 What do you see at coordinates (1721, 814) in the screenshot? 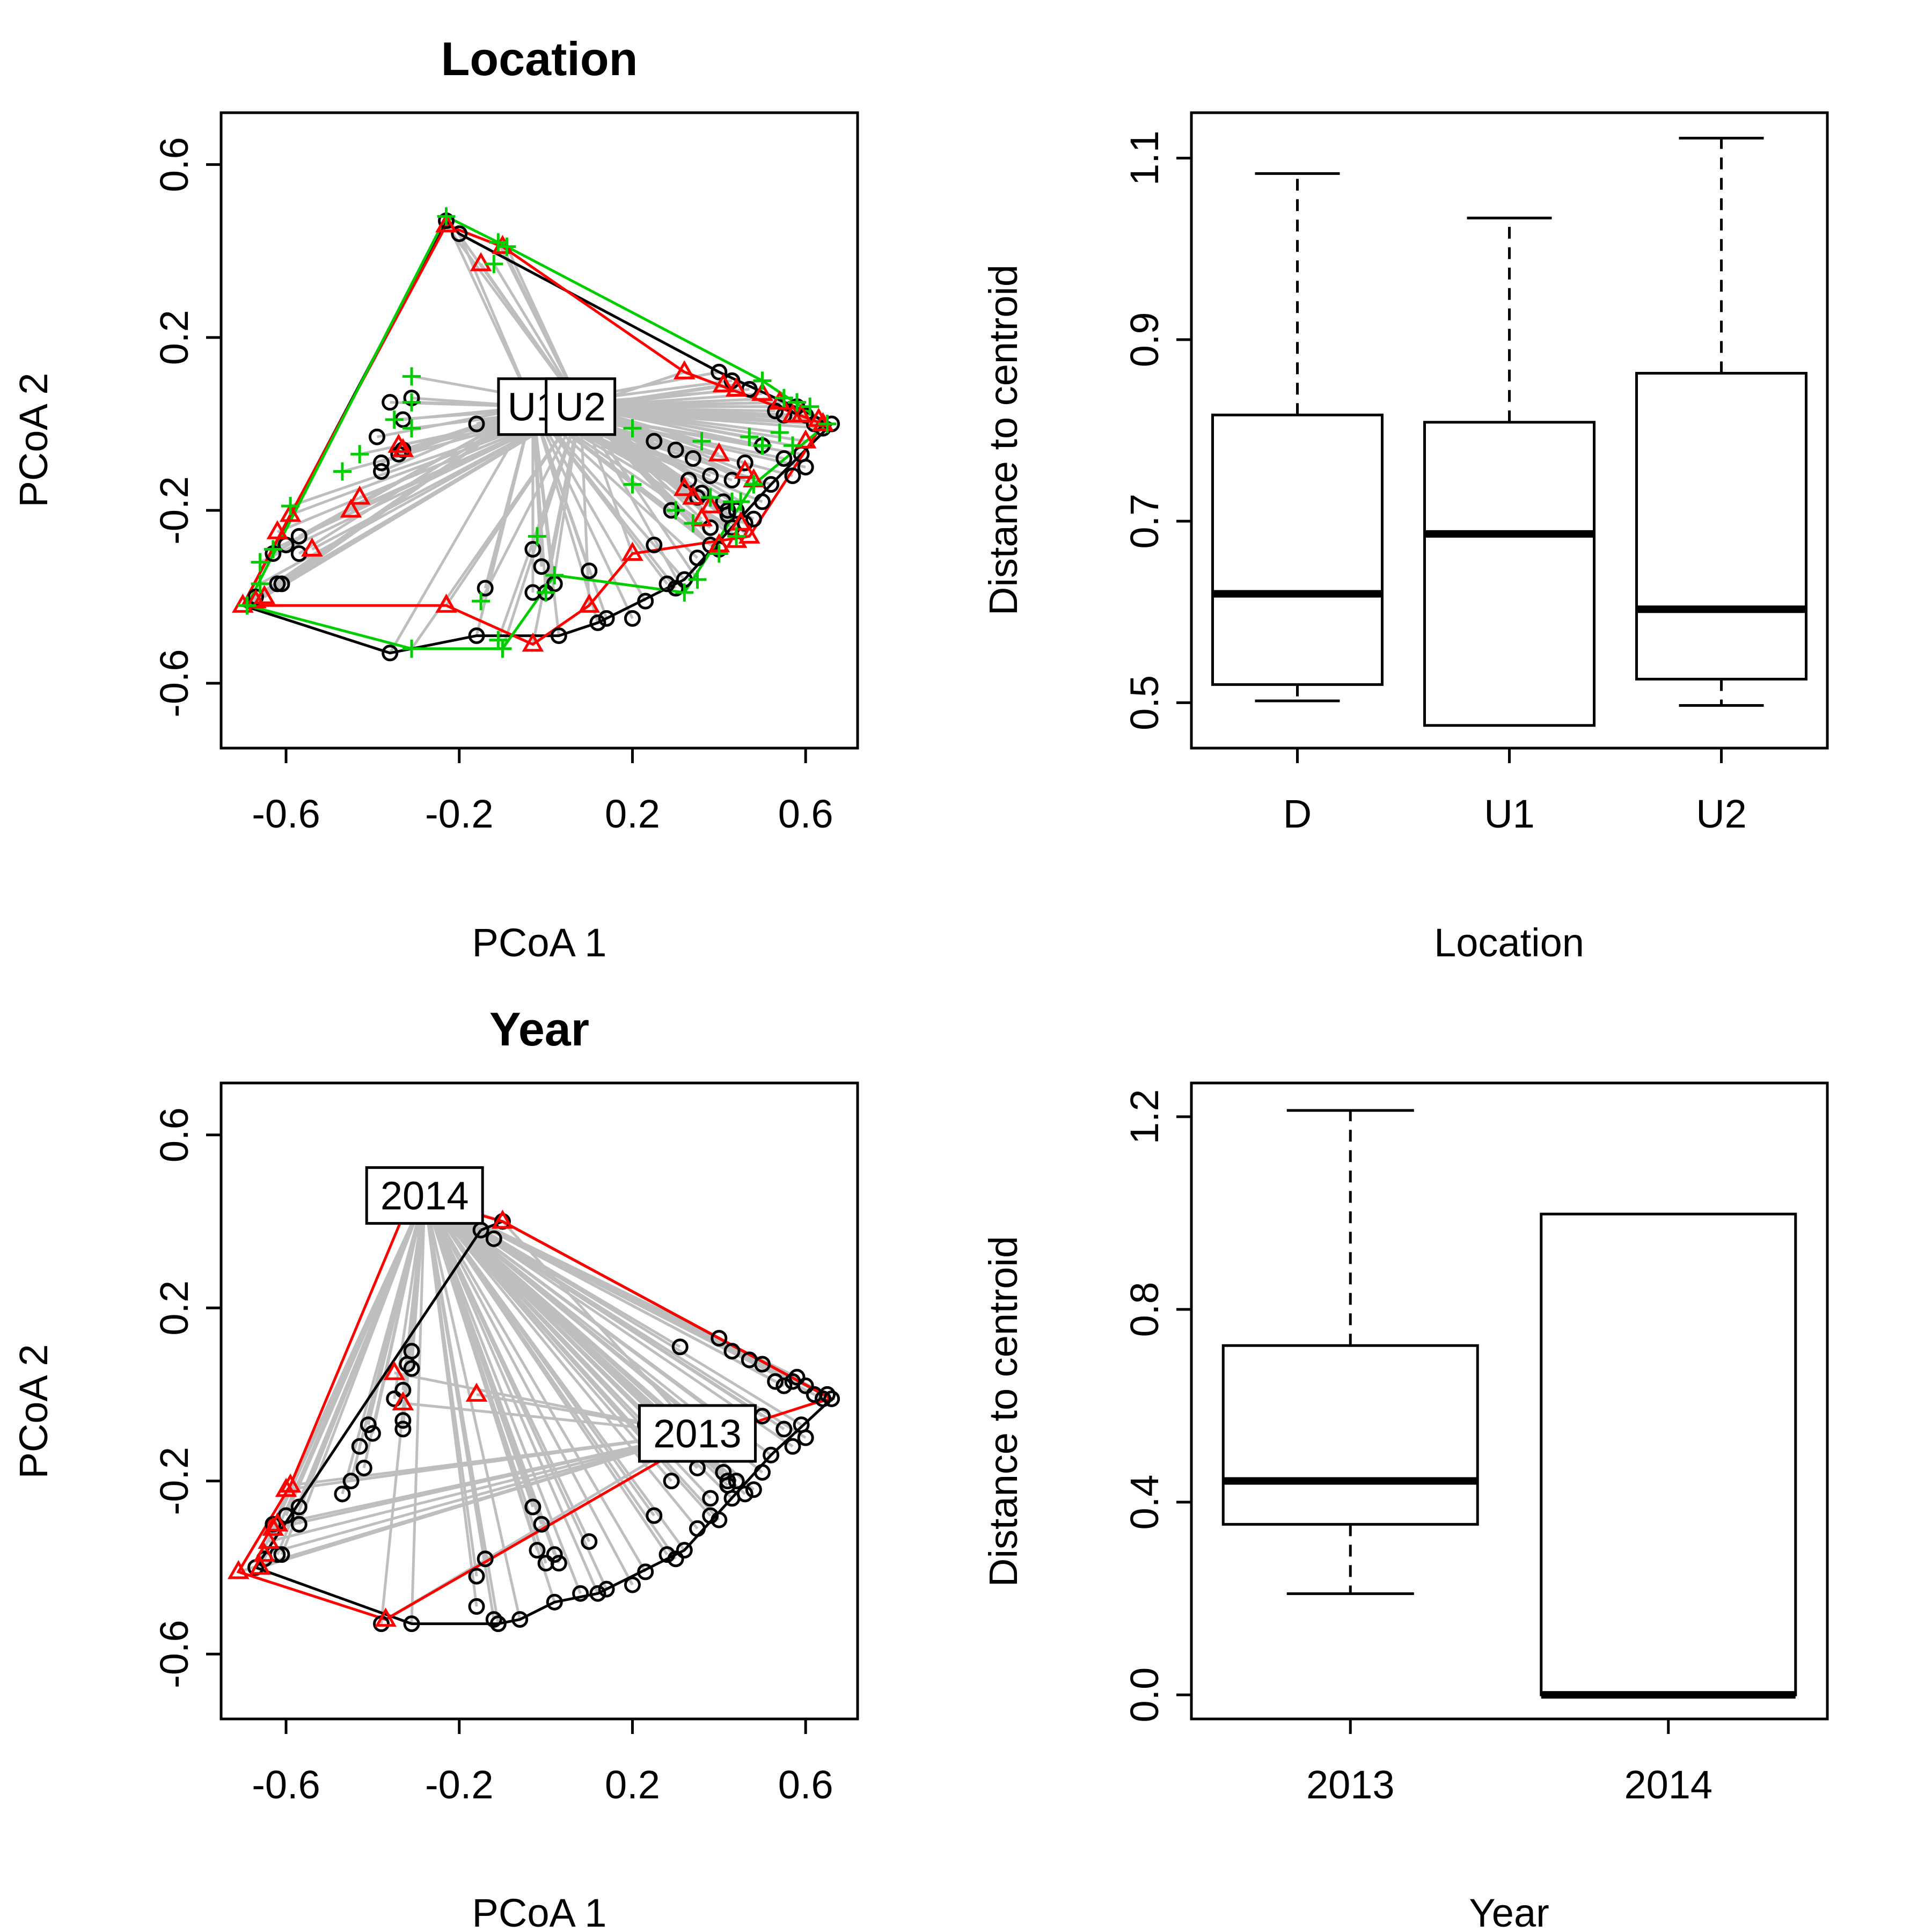
I see `category-label: U2` at bounding box center [1721, 814].